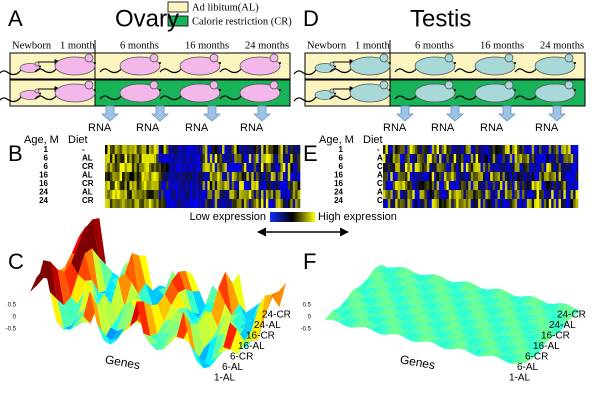 The image size is (600, 405). I want to click on panel-label: B, so click(15, 153).